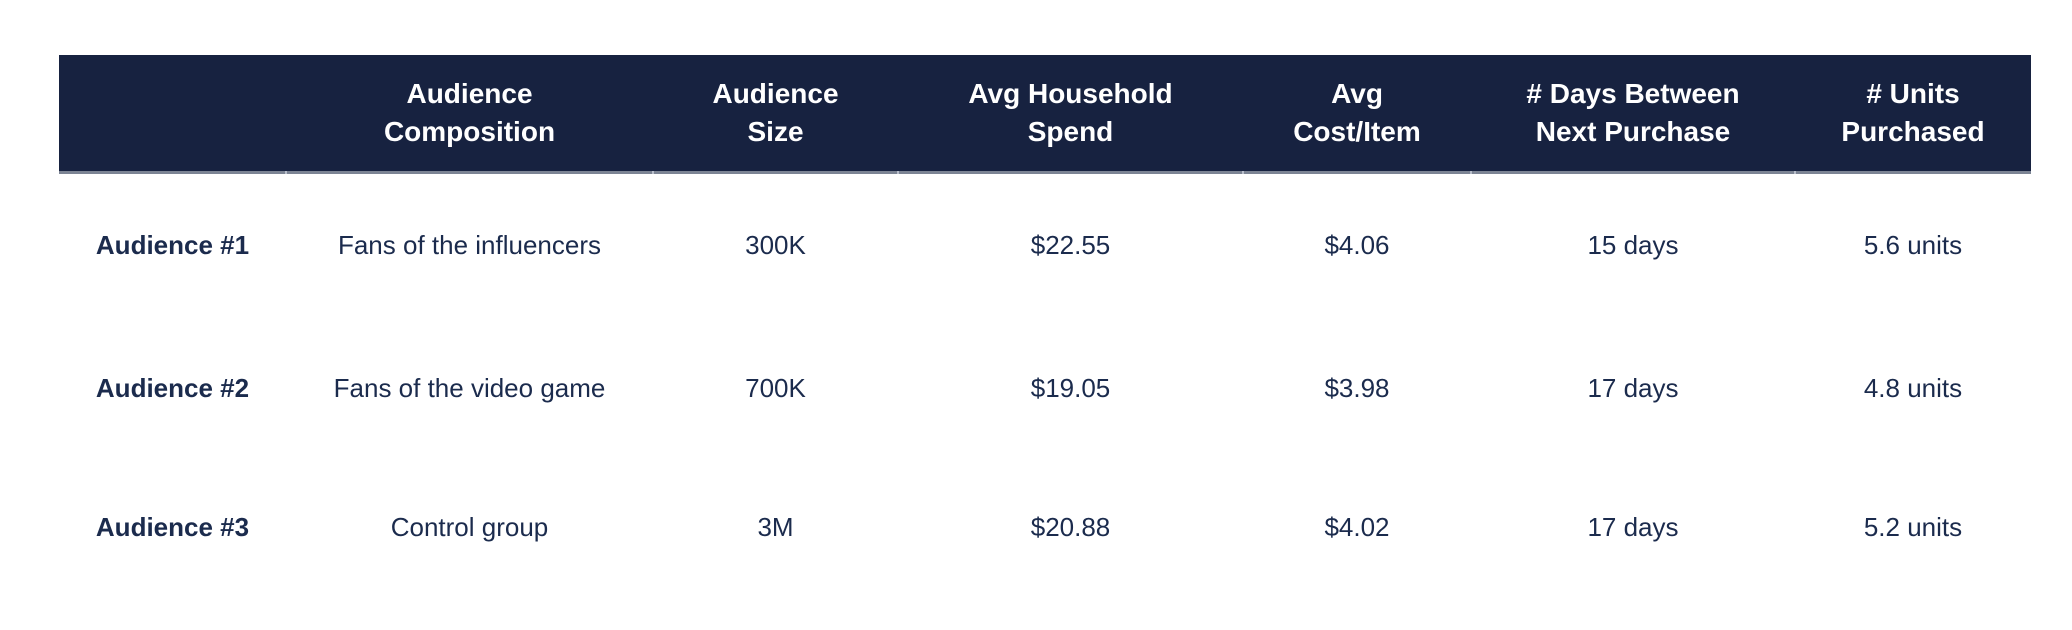 This screenshot has width=2072, height=630. What do you see at coordinates (775, 388) in the screenshot?
I see `table-cell: 700K` at bounding box center [775, 388].